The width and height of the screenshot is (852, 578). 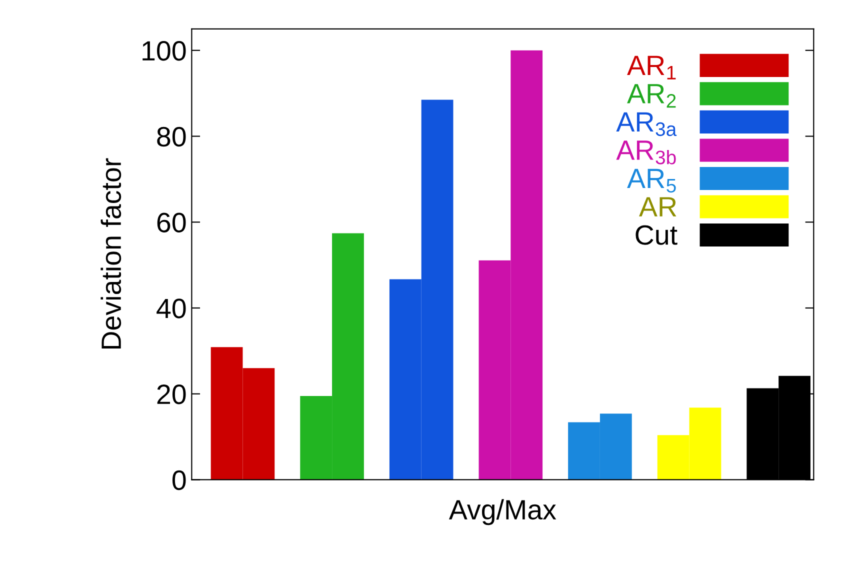 I want to click on legend-label: AR, so click(x=657, y=206).